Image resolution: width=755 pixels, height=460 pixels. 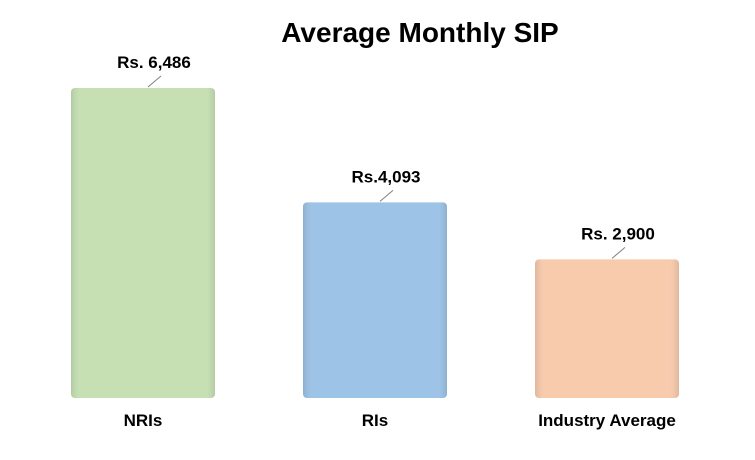 What do you see at coordinates (607, 420) in the screenshot?
I see `x-tick-label: Industry Average` at bounding box center [607, 420].